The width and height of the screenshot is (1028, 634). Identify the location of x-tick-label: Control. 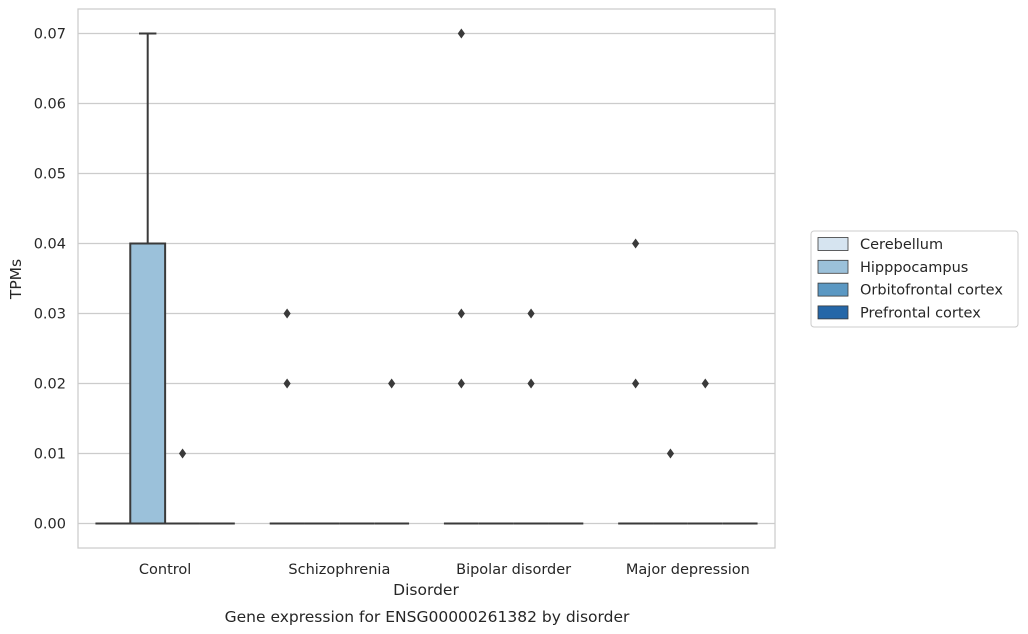
(165, 570).